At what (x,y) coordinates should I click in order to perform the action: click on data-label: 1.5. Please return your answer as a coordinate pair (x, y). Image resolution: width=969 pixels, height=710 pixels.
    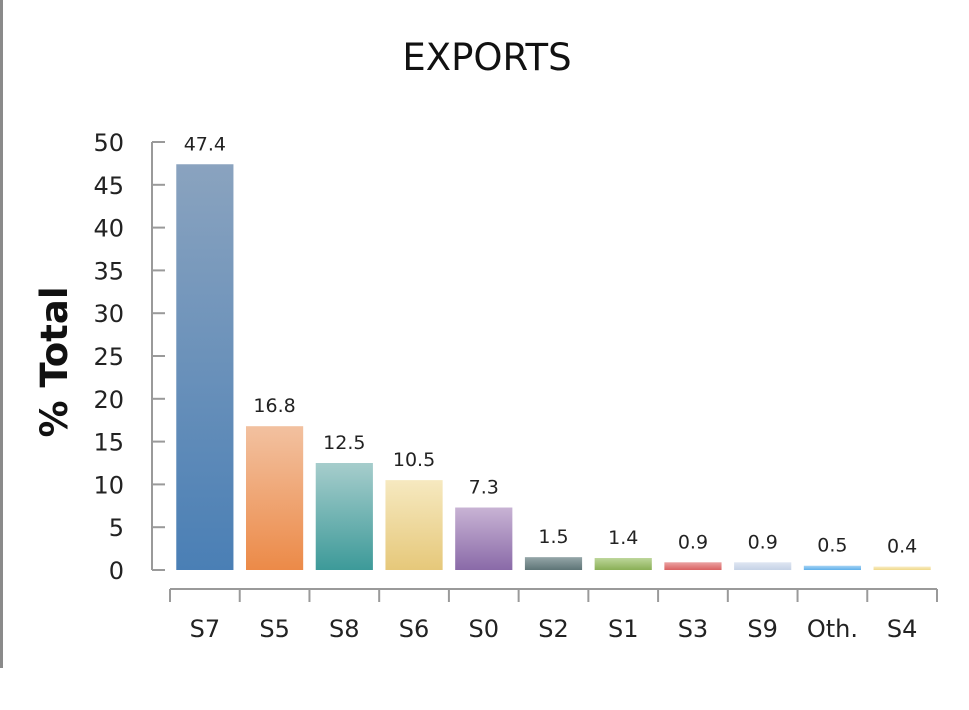
    Looking at the image, I should click on (553, 537).